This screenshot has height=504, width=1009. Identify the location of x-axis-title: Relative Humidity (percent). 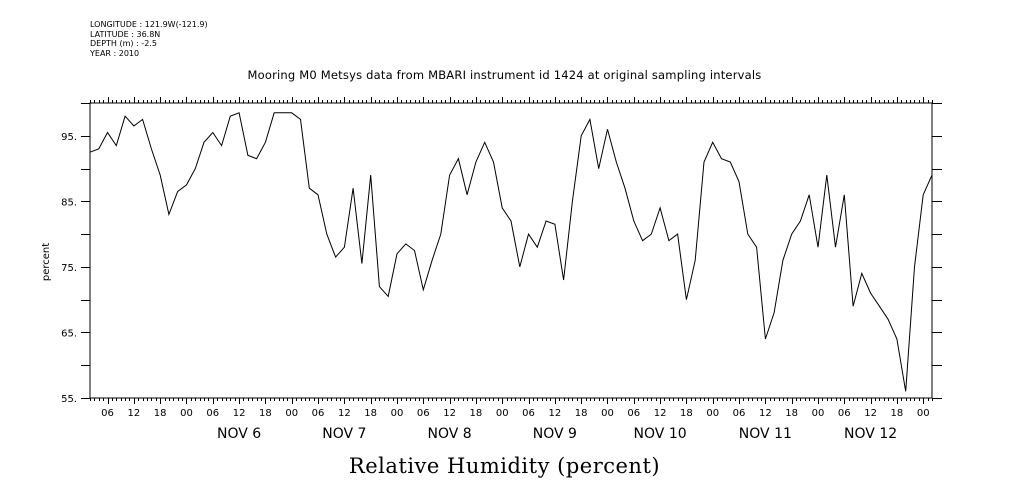
(504, 466).